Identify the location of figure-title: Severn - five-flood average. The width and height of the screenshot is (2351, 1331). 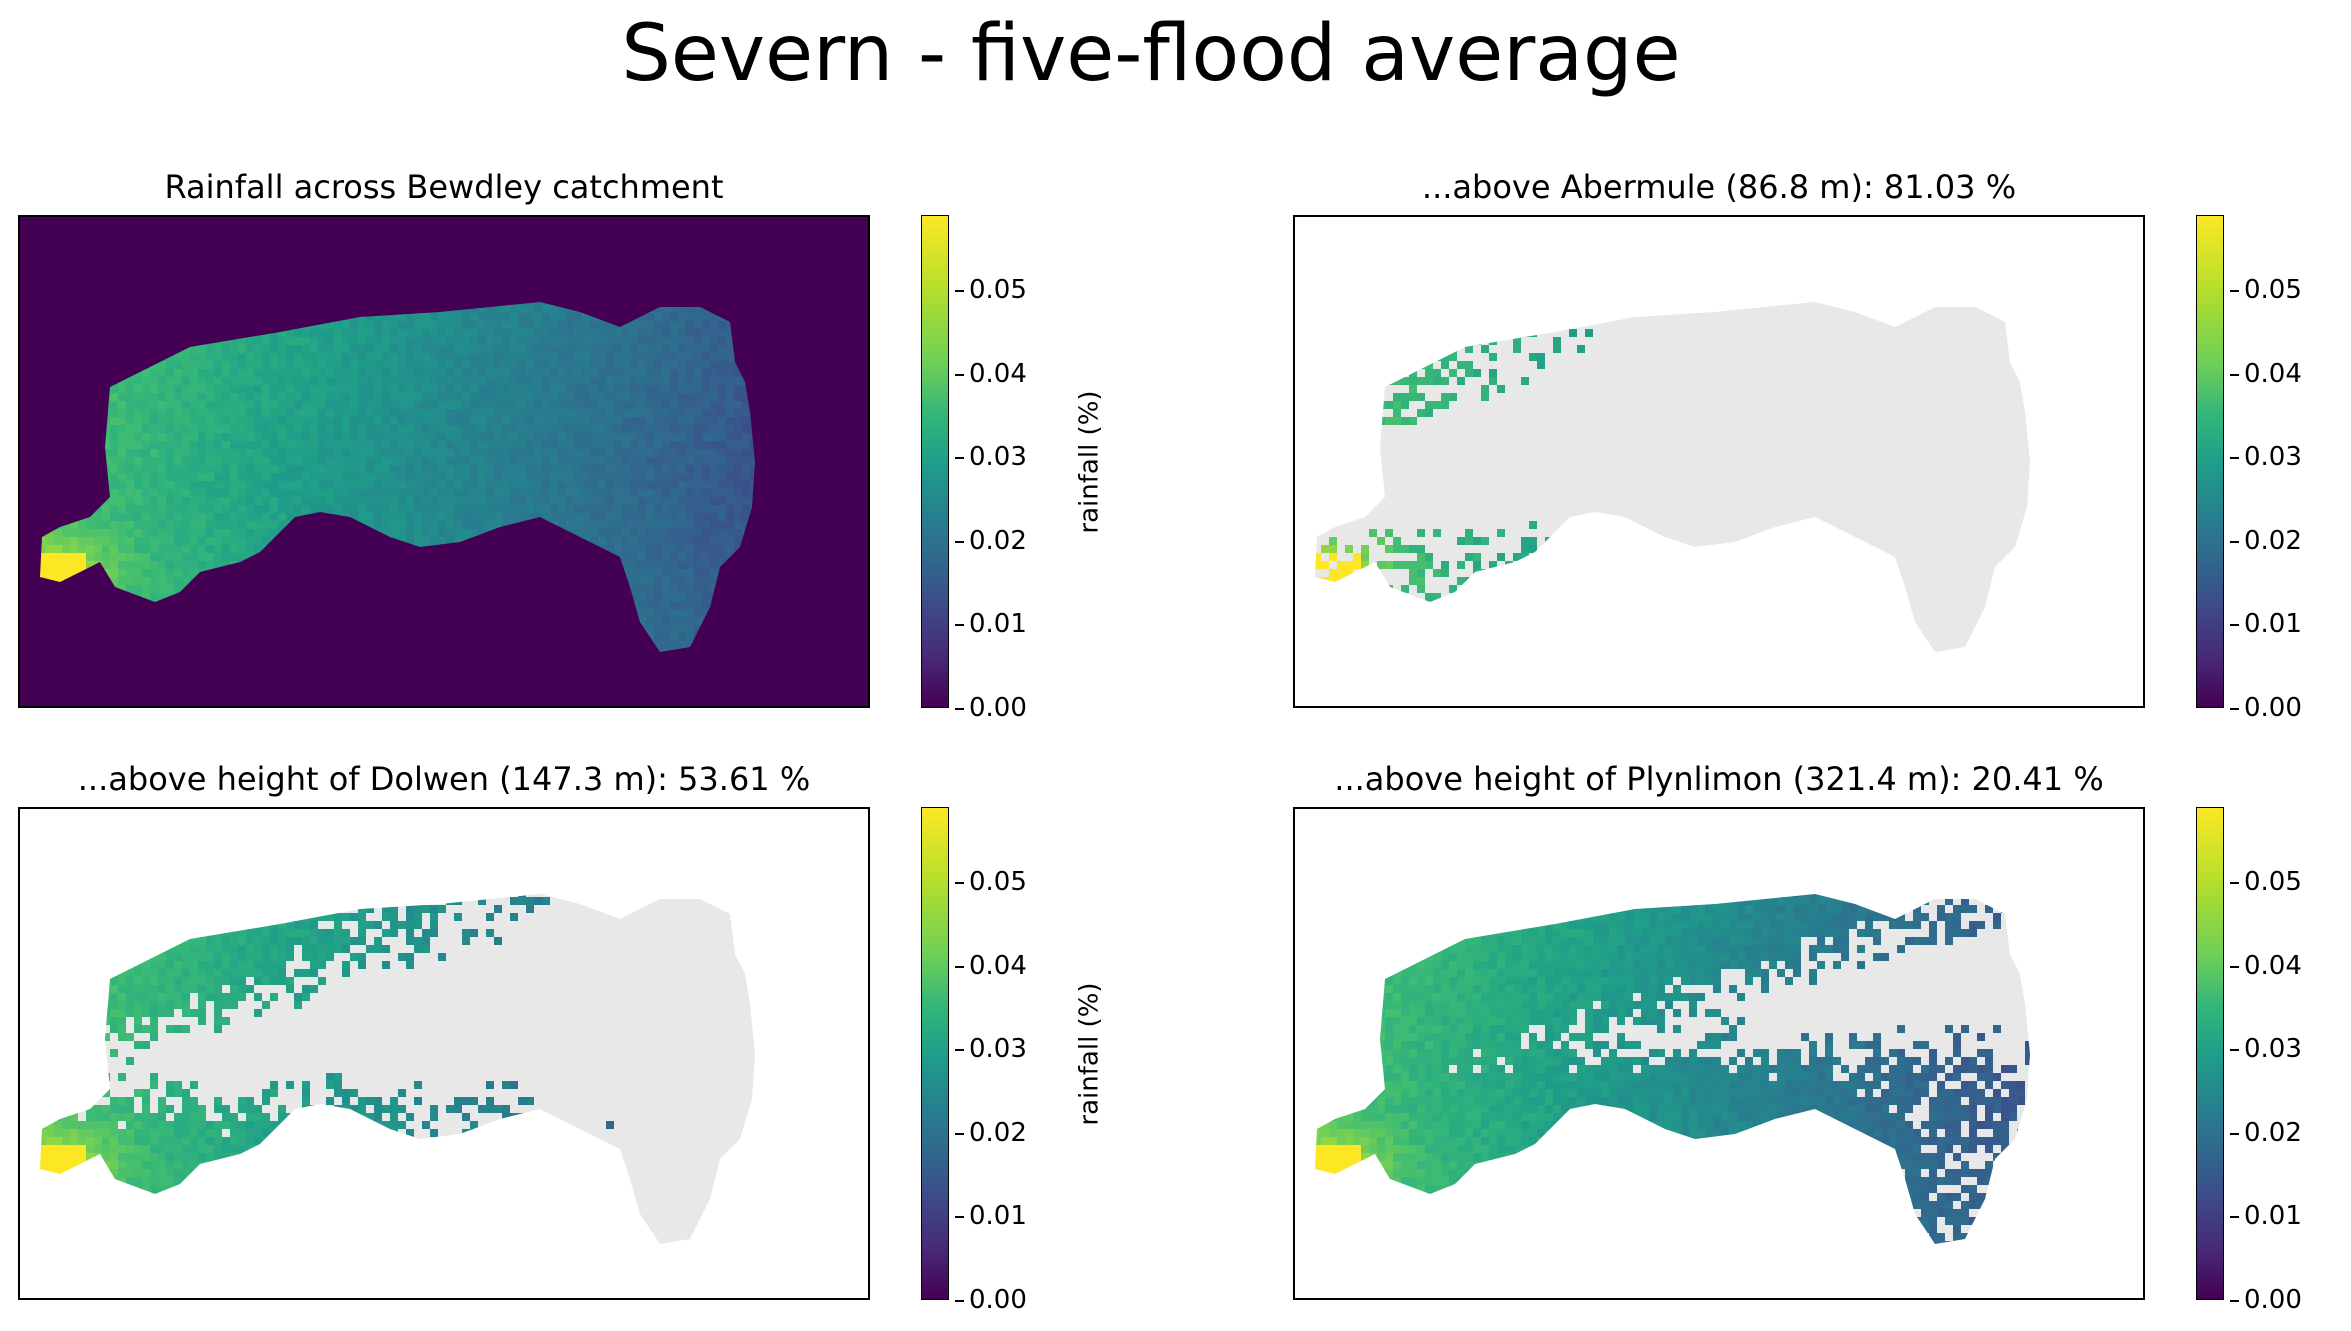
(1151, 54).